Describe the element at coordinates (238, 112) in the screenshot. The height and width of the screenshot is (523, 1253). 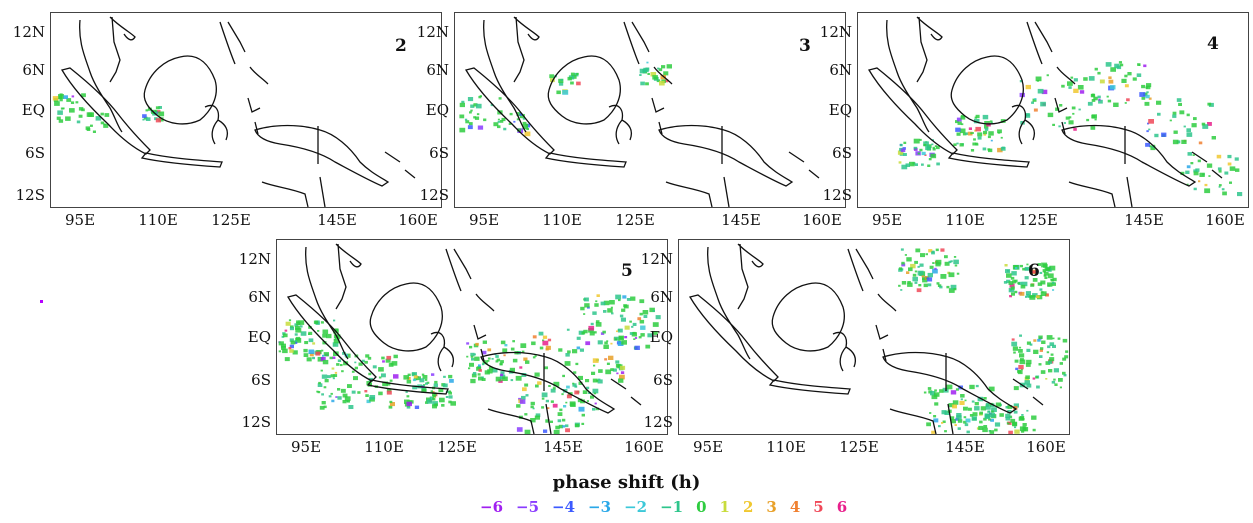
I see `coastlines` at that location.